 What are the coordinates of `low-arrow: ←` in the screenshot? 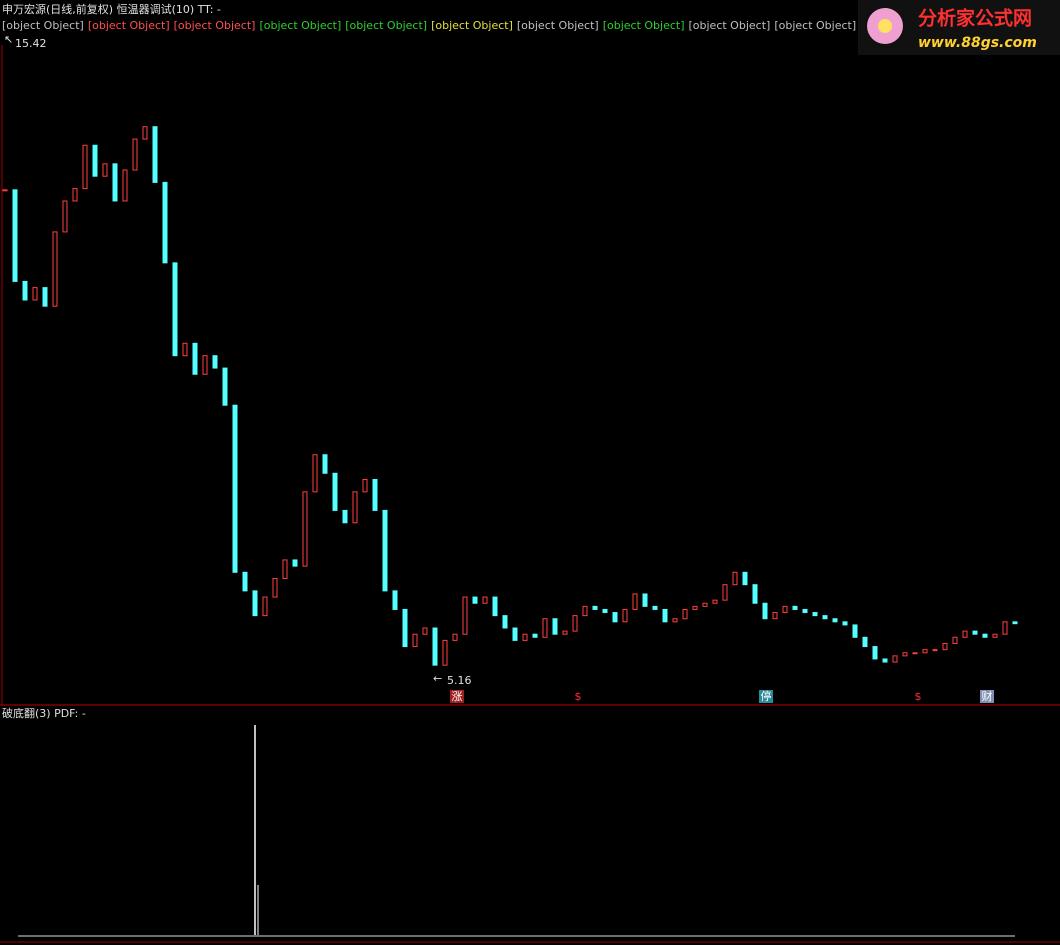 It's located at (437, 678).